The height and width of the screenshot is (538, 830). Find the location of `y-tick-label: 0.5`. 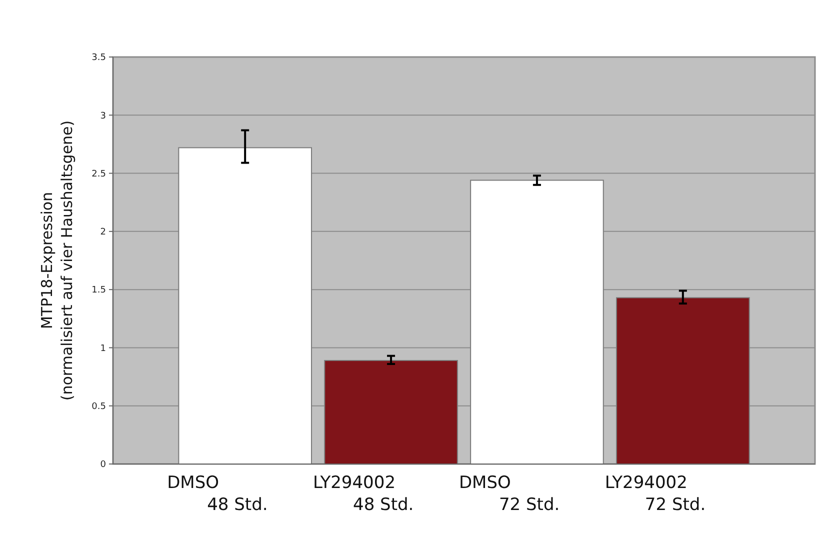

y-tick-label: 0.5 is located at coordinates (99, 407).